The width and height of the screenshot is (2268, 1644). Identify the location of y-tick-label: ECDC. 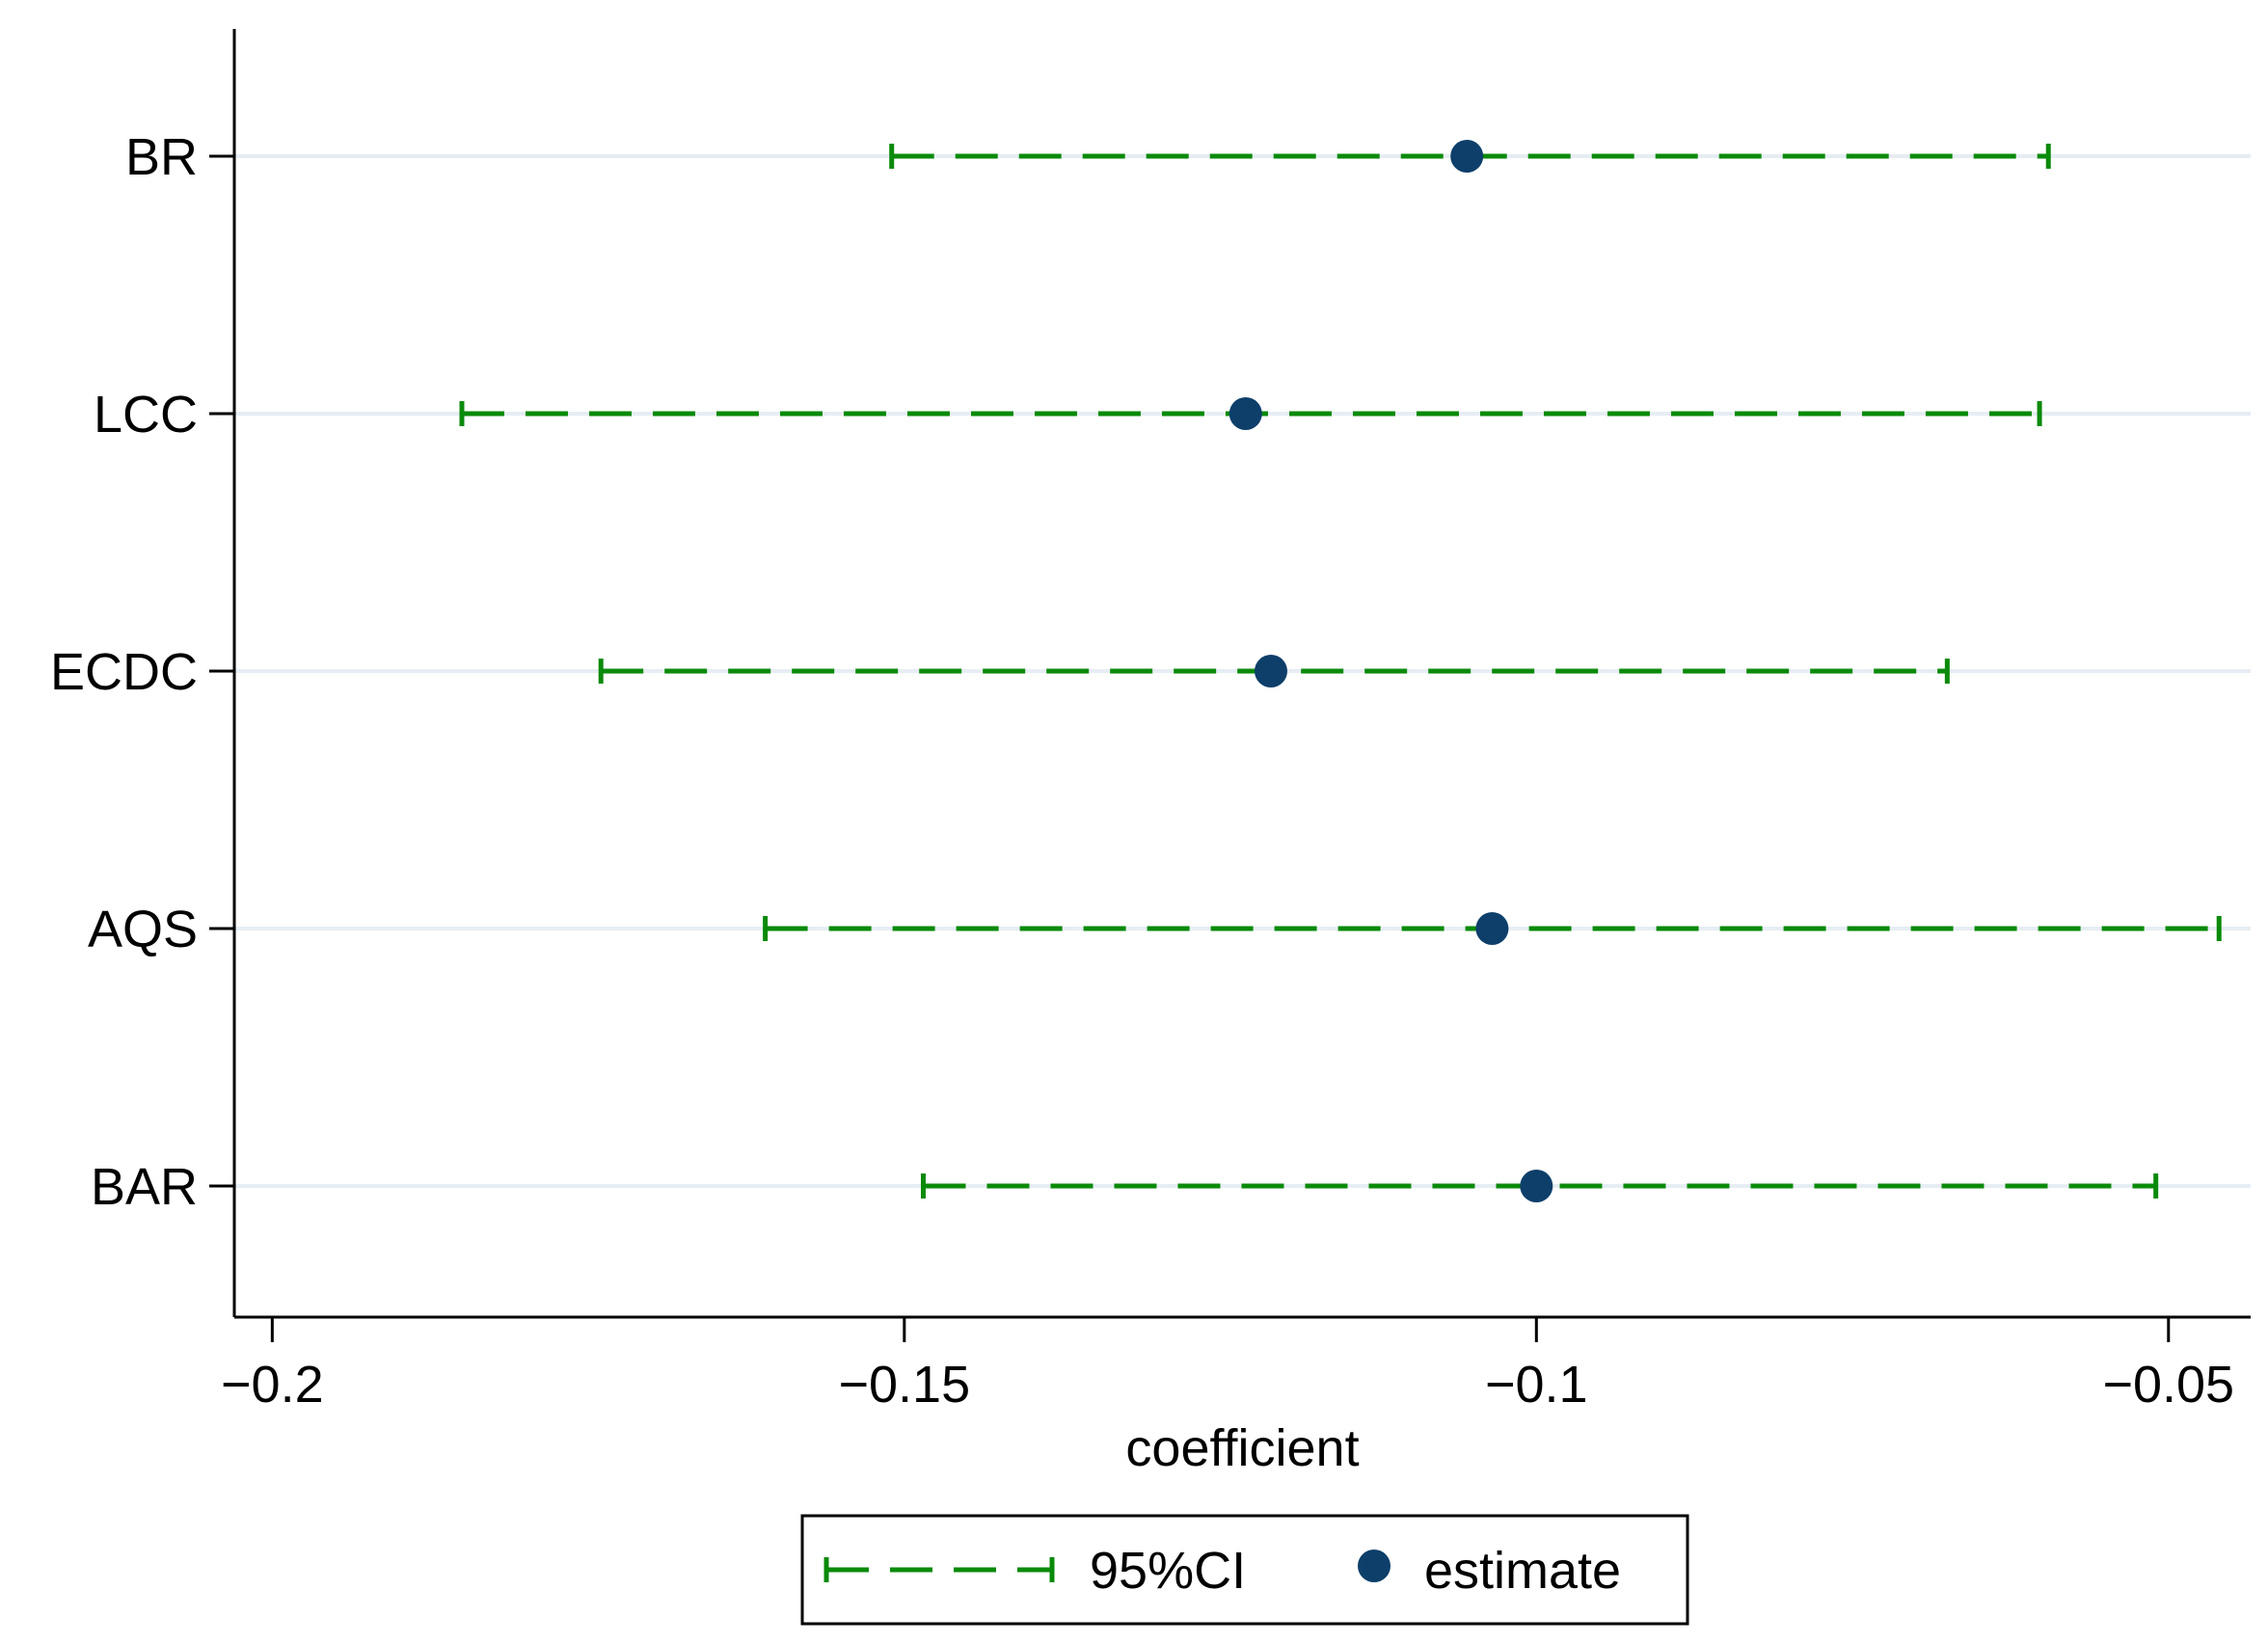
(124, 672).